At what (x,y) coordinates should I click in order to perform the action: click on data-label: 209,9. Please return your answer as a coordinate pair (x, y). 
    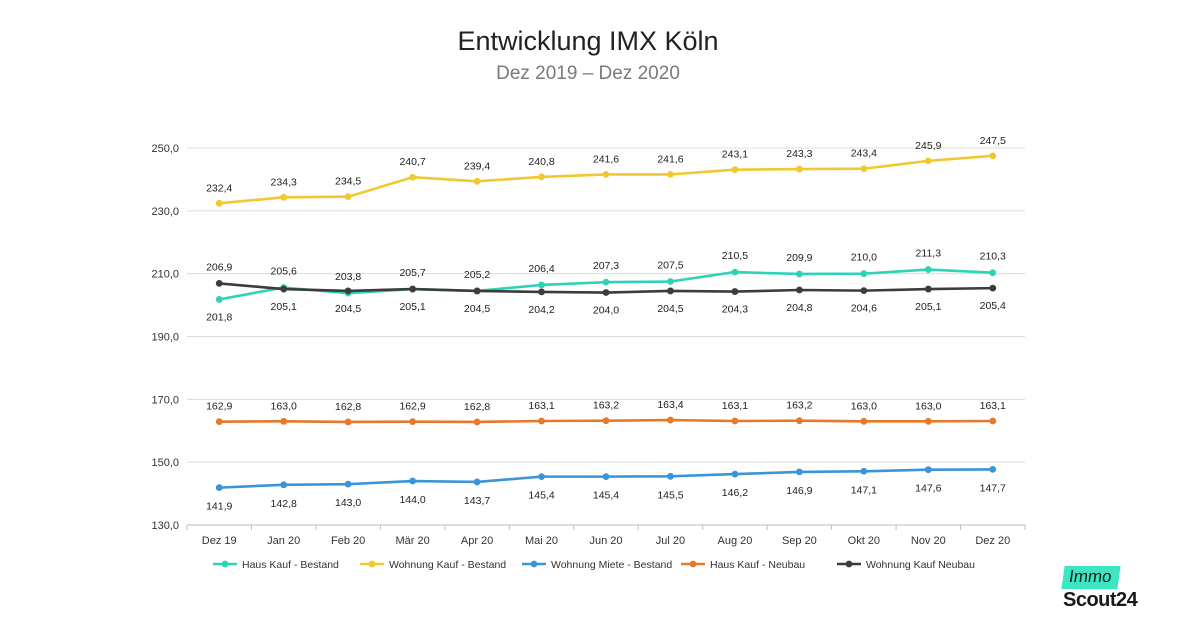
    Looking at the image, I should click on (799, 258).